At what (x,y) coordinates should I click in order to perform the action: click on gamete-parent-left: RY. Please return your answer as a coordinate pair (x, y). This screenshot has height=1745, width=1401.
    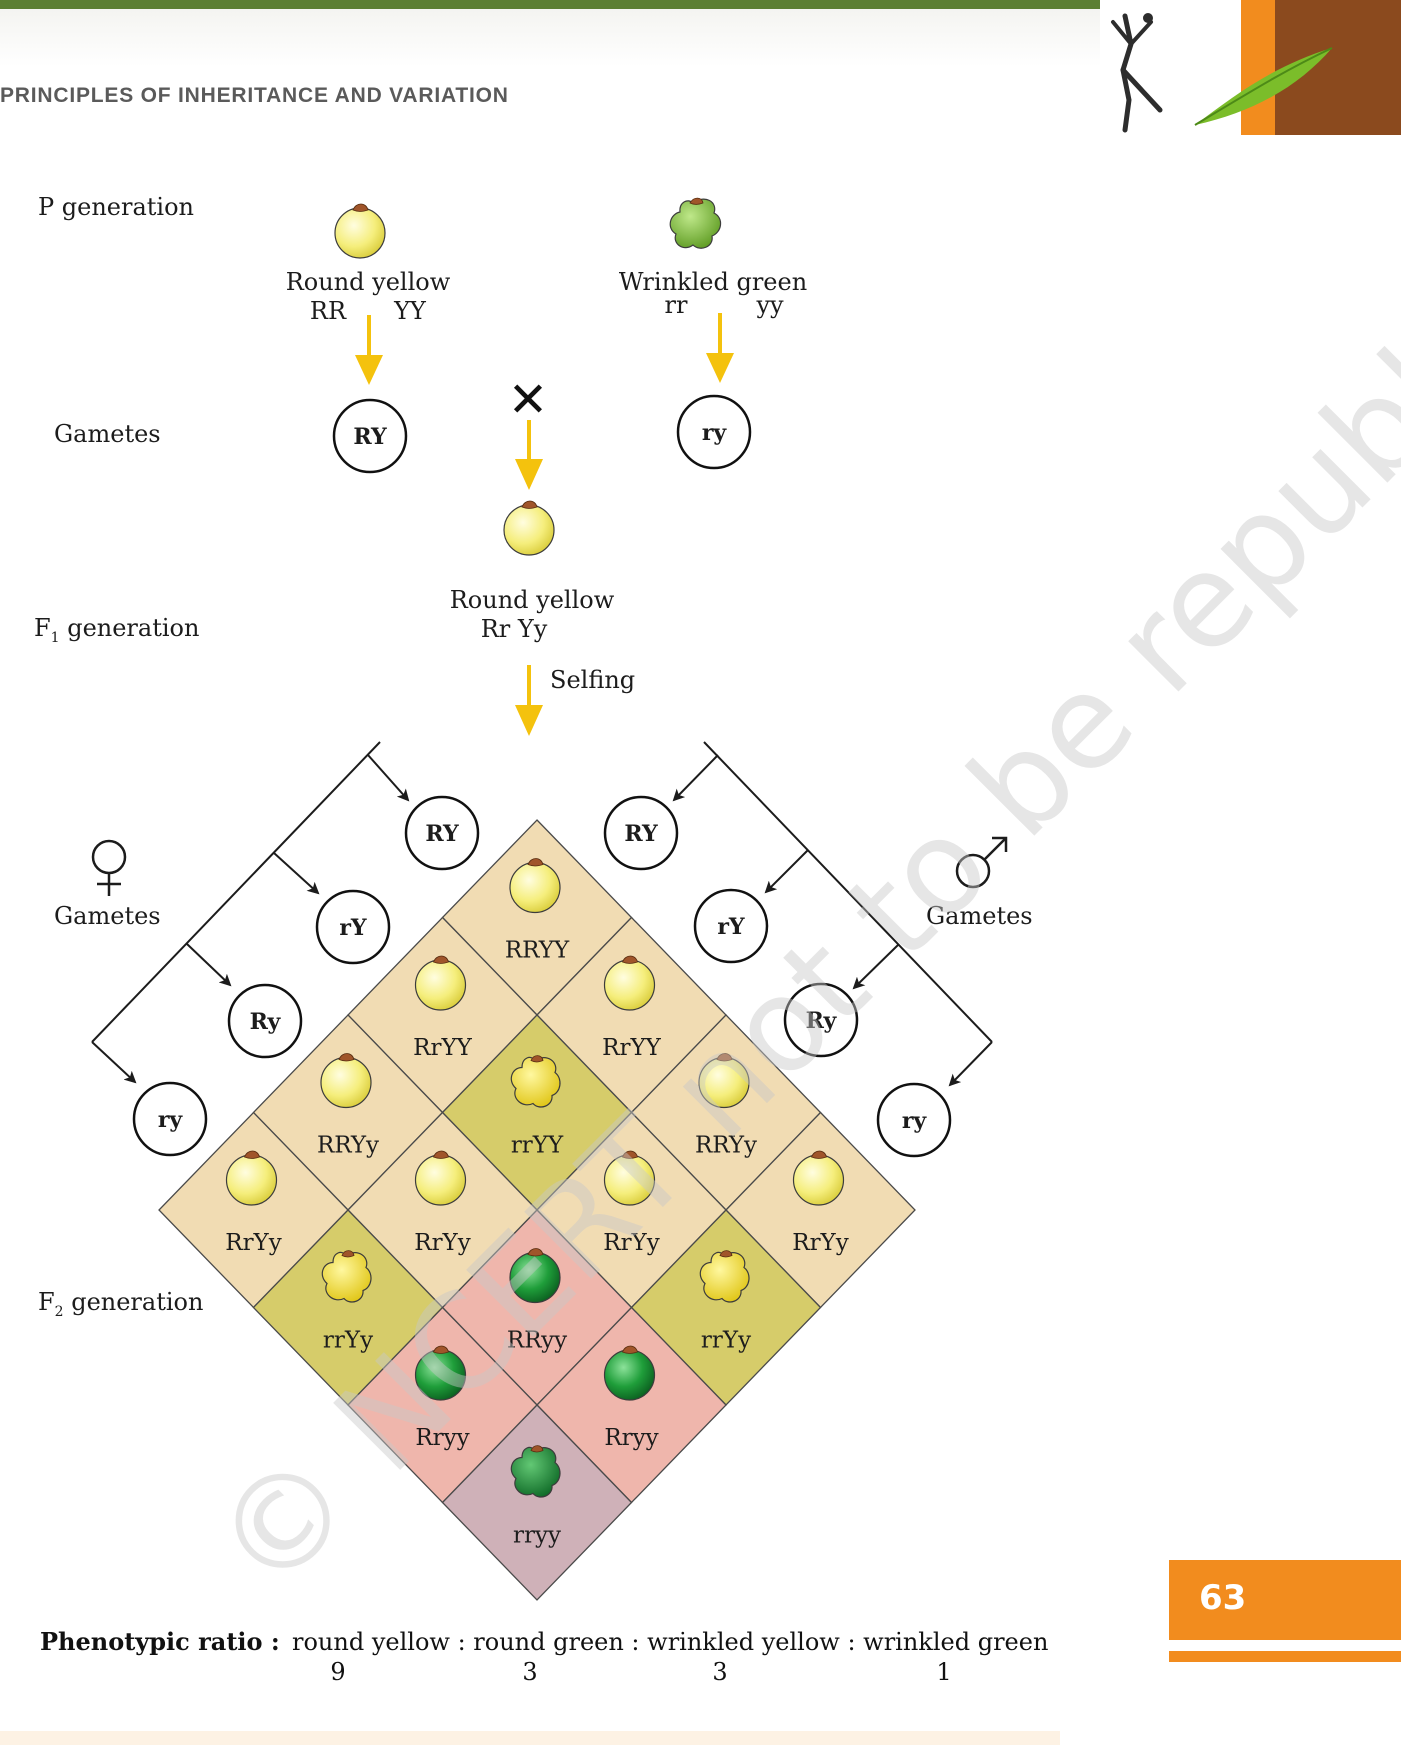
    Looking at the image, I should click on (370, 436).